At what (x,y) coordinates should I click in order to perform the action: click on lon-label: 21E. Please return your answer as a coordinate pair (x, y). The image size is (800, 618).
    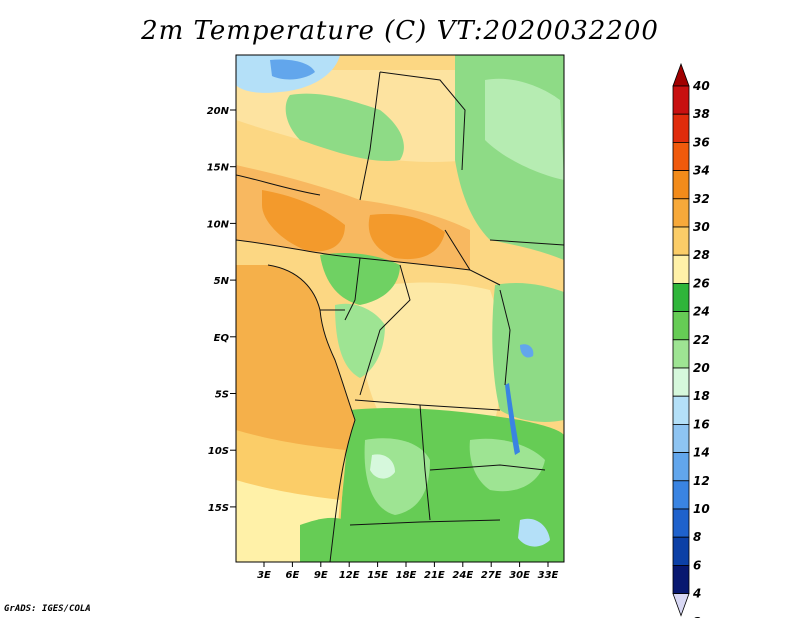
    Looking at the image, I should click on (434, 575).